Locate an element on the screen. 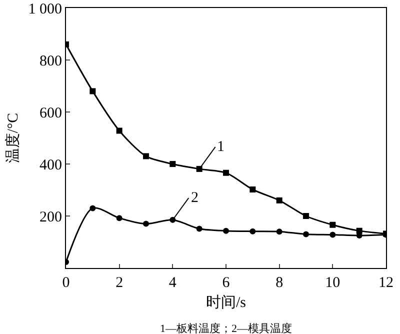  x-tick-label: 0 is located at coordinates (66, 283).